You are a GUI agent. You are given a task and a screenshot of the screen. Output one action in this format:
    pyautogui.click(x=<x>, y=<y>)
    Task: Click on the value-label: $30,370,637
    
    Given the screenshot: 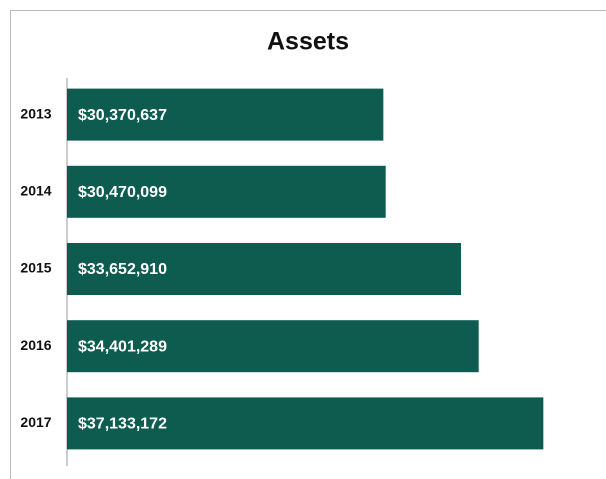 What is the action you would take?
    pyautogui.click(x=122, y=115)
    